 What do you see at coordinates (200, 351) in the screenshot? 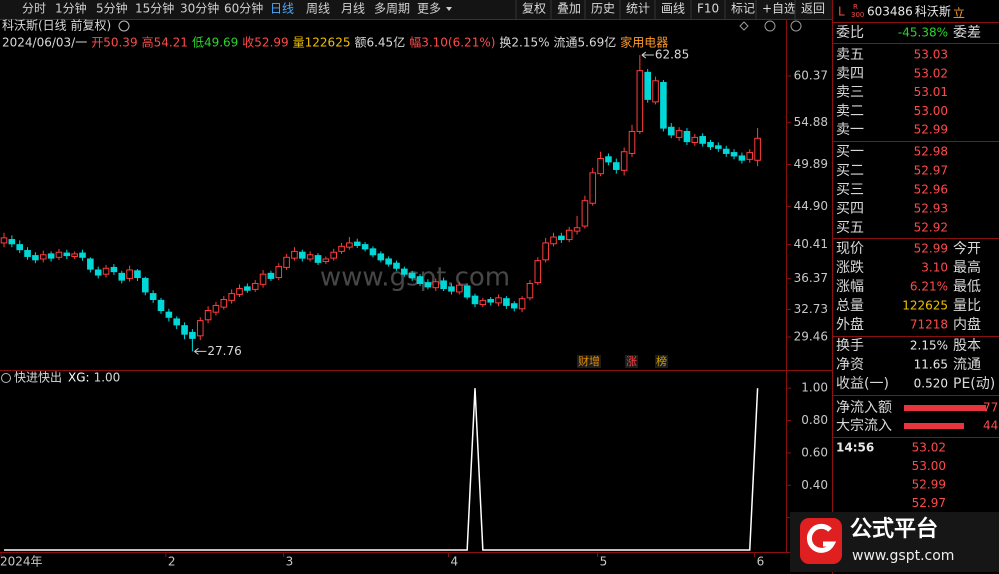
I see `annotation-arrow` at bounding box center [200, 351].